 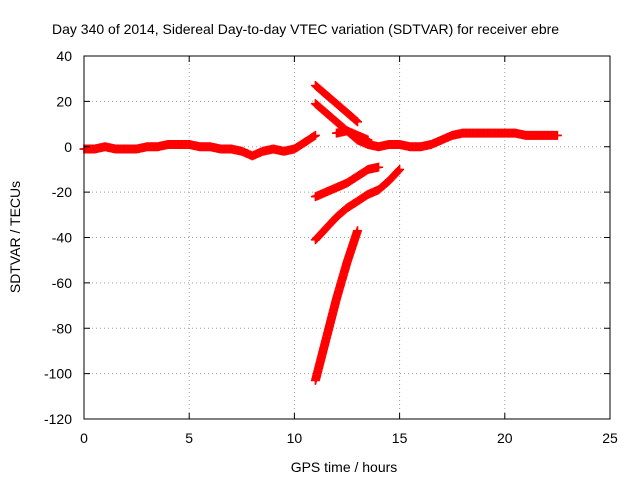 I want to click on x-tick-label: 15, so click(x=400, y=438).